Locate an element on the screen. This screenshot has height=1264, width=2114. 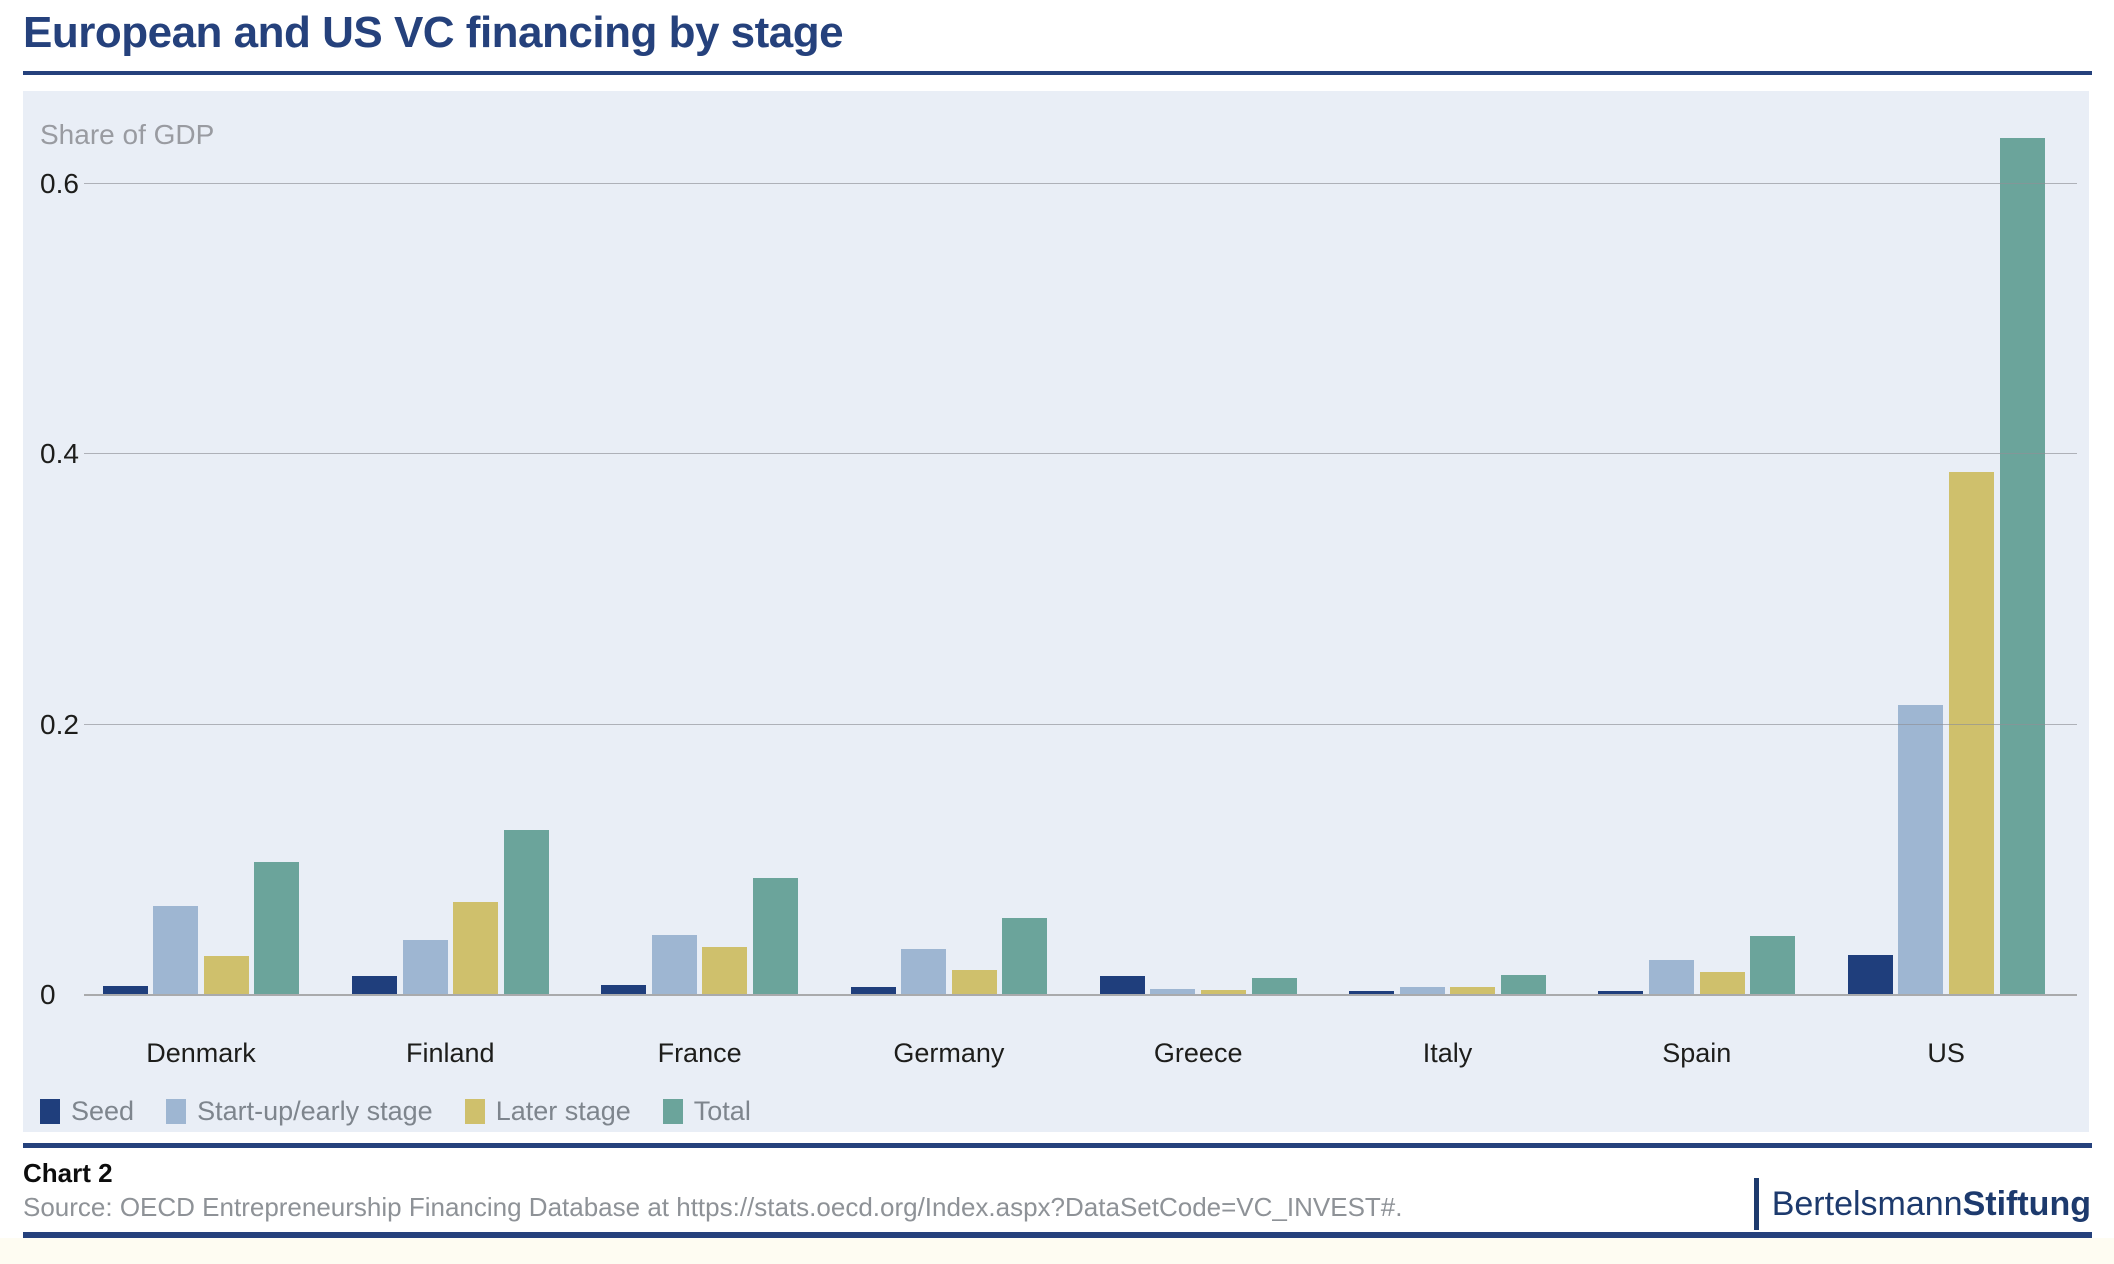
bar-us-total is located at coordinates (2022, 566).